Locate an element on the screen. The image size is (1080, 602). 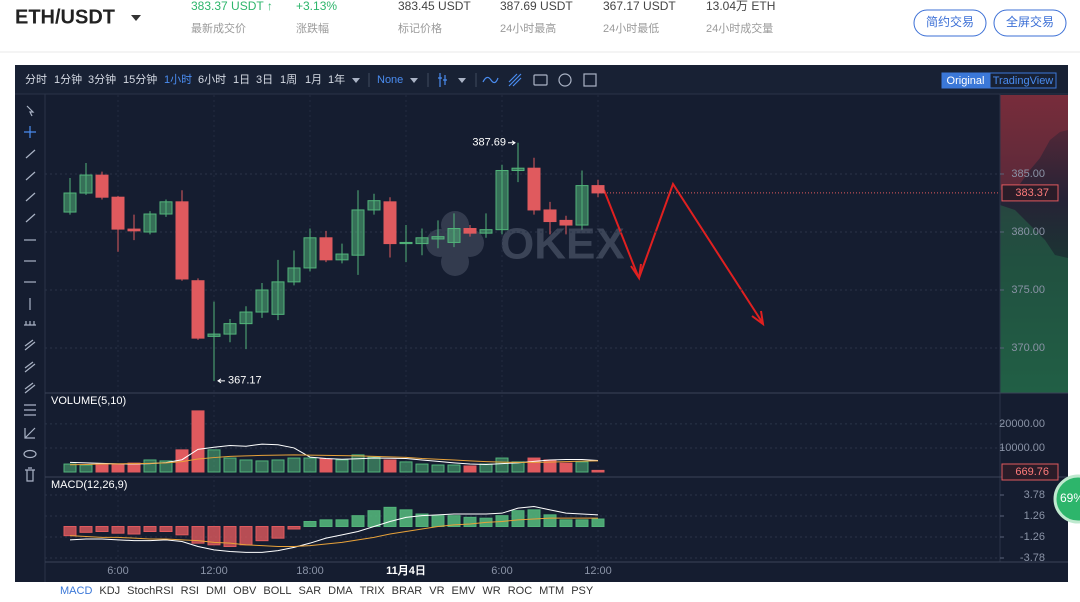
indicator-tab: RSI is located at coordinates (190, 591).